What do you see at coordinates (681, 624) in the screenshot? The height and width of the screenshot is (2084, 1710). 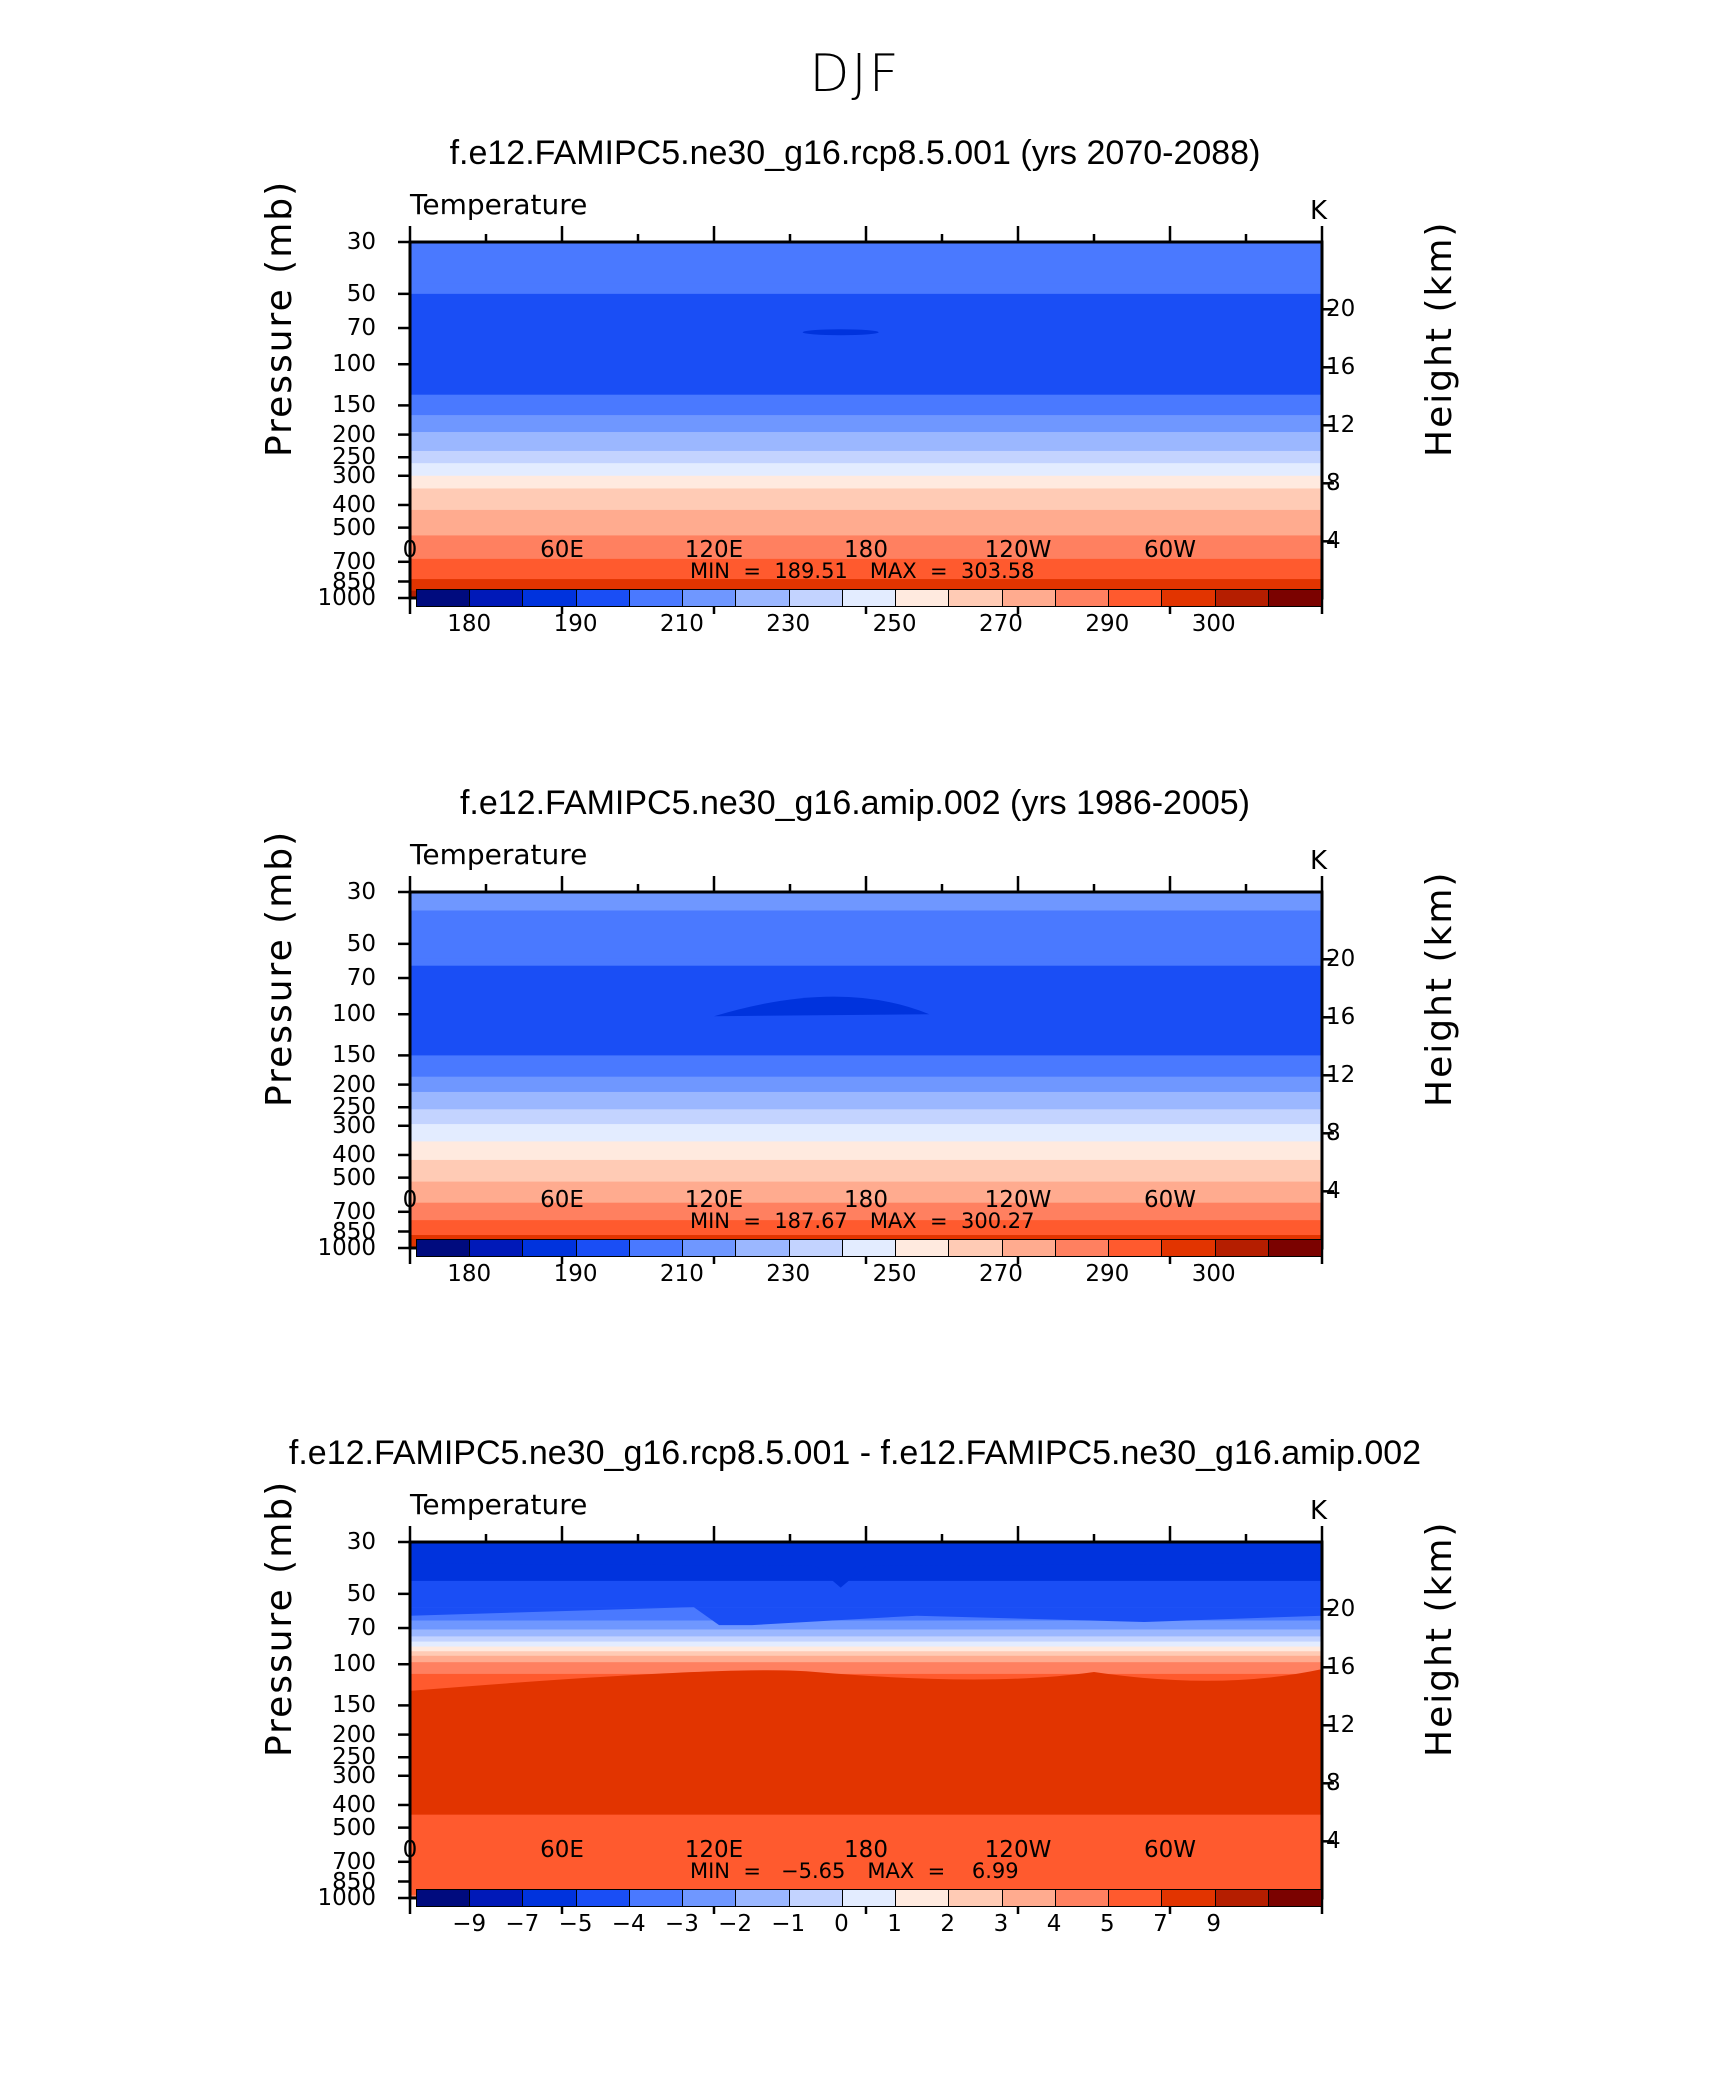 I see `colorbar-label: 210` at bounding box center [681, 624].